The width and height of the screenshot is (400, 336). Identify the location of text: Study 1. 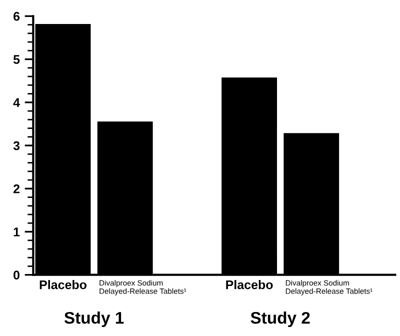
(94, 320).